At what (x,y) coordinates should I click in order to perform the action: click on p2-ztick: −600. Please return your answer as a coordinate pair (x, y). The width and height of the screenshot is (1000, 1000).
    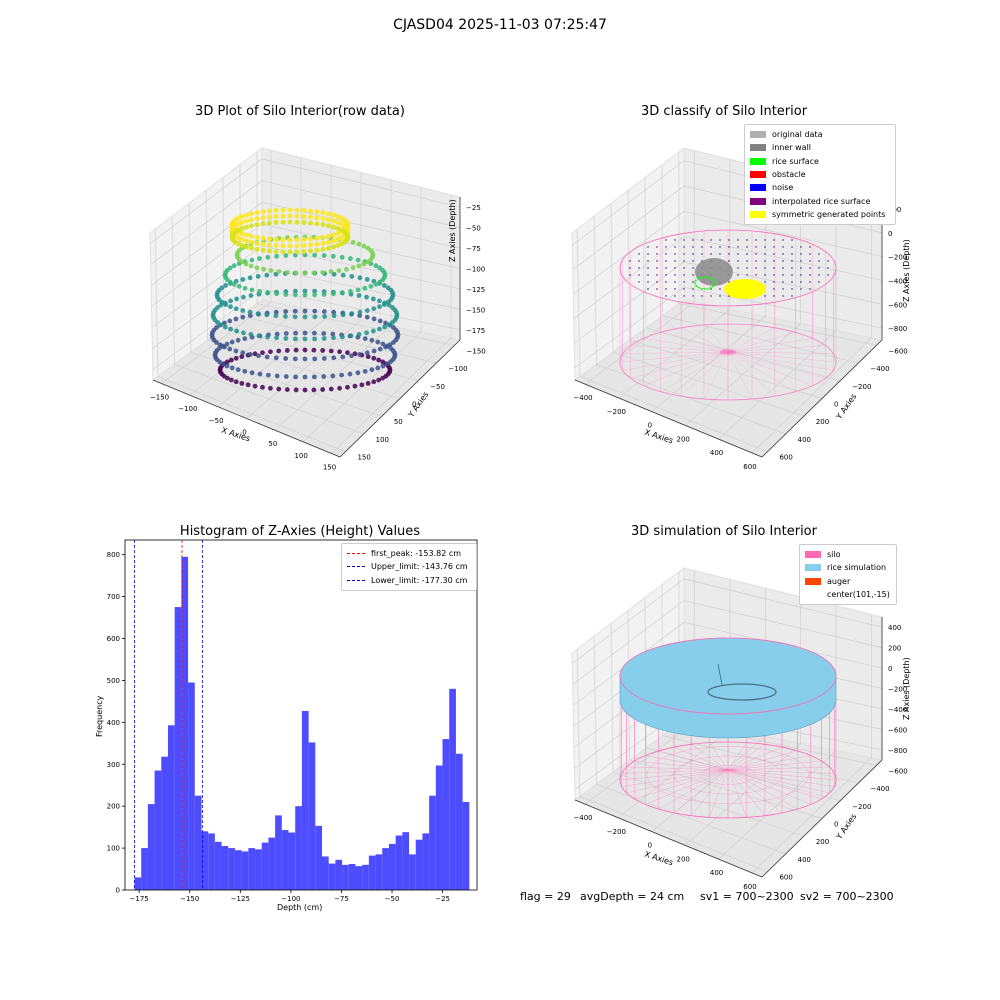
    Looking at the image, I should click on (897, 305).